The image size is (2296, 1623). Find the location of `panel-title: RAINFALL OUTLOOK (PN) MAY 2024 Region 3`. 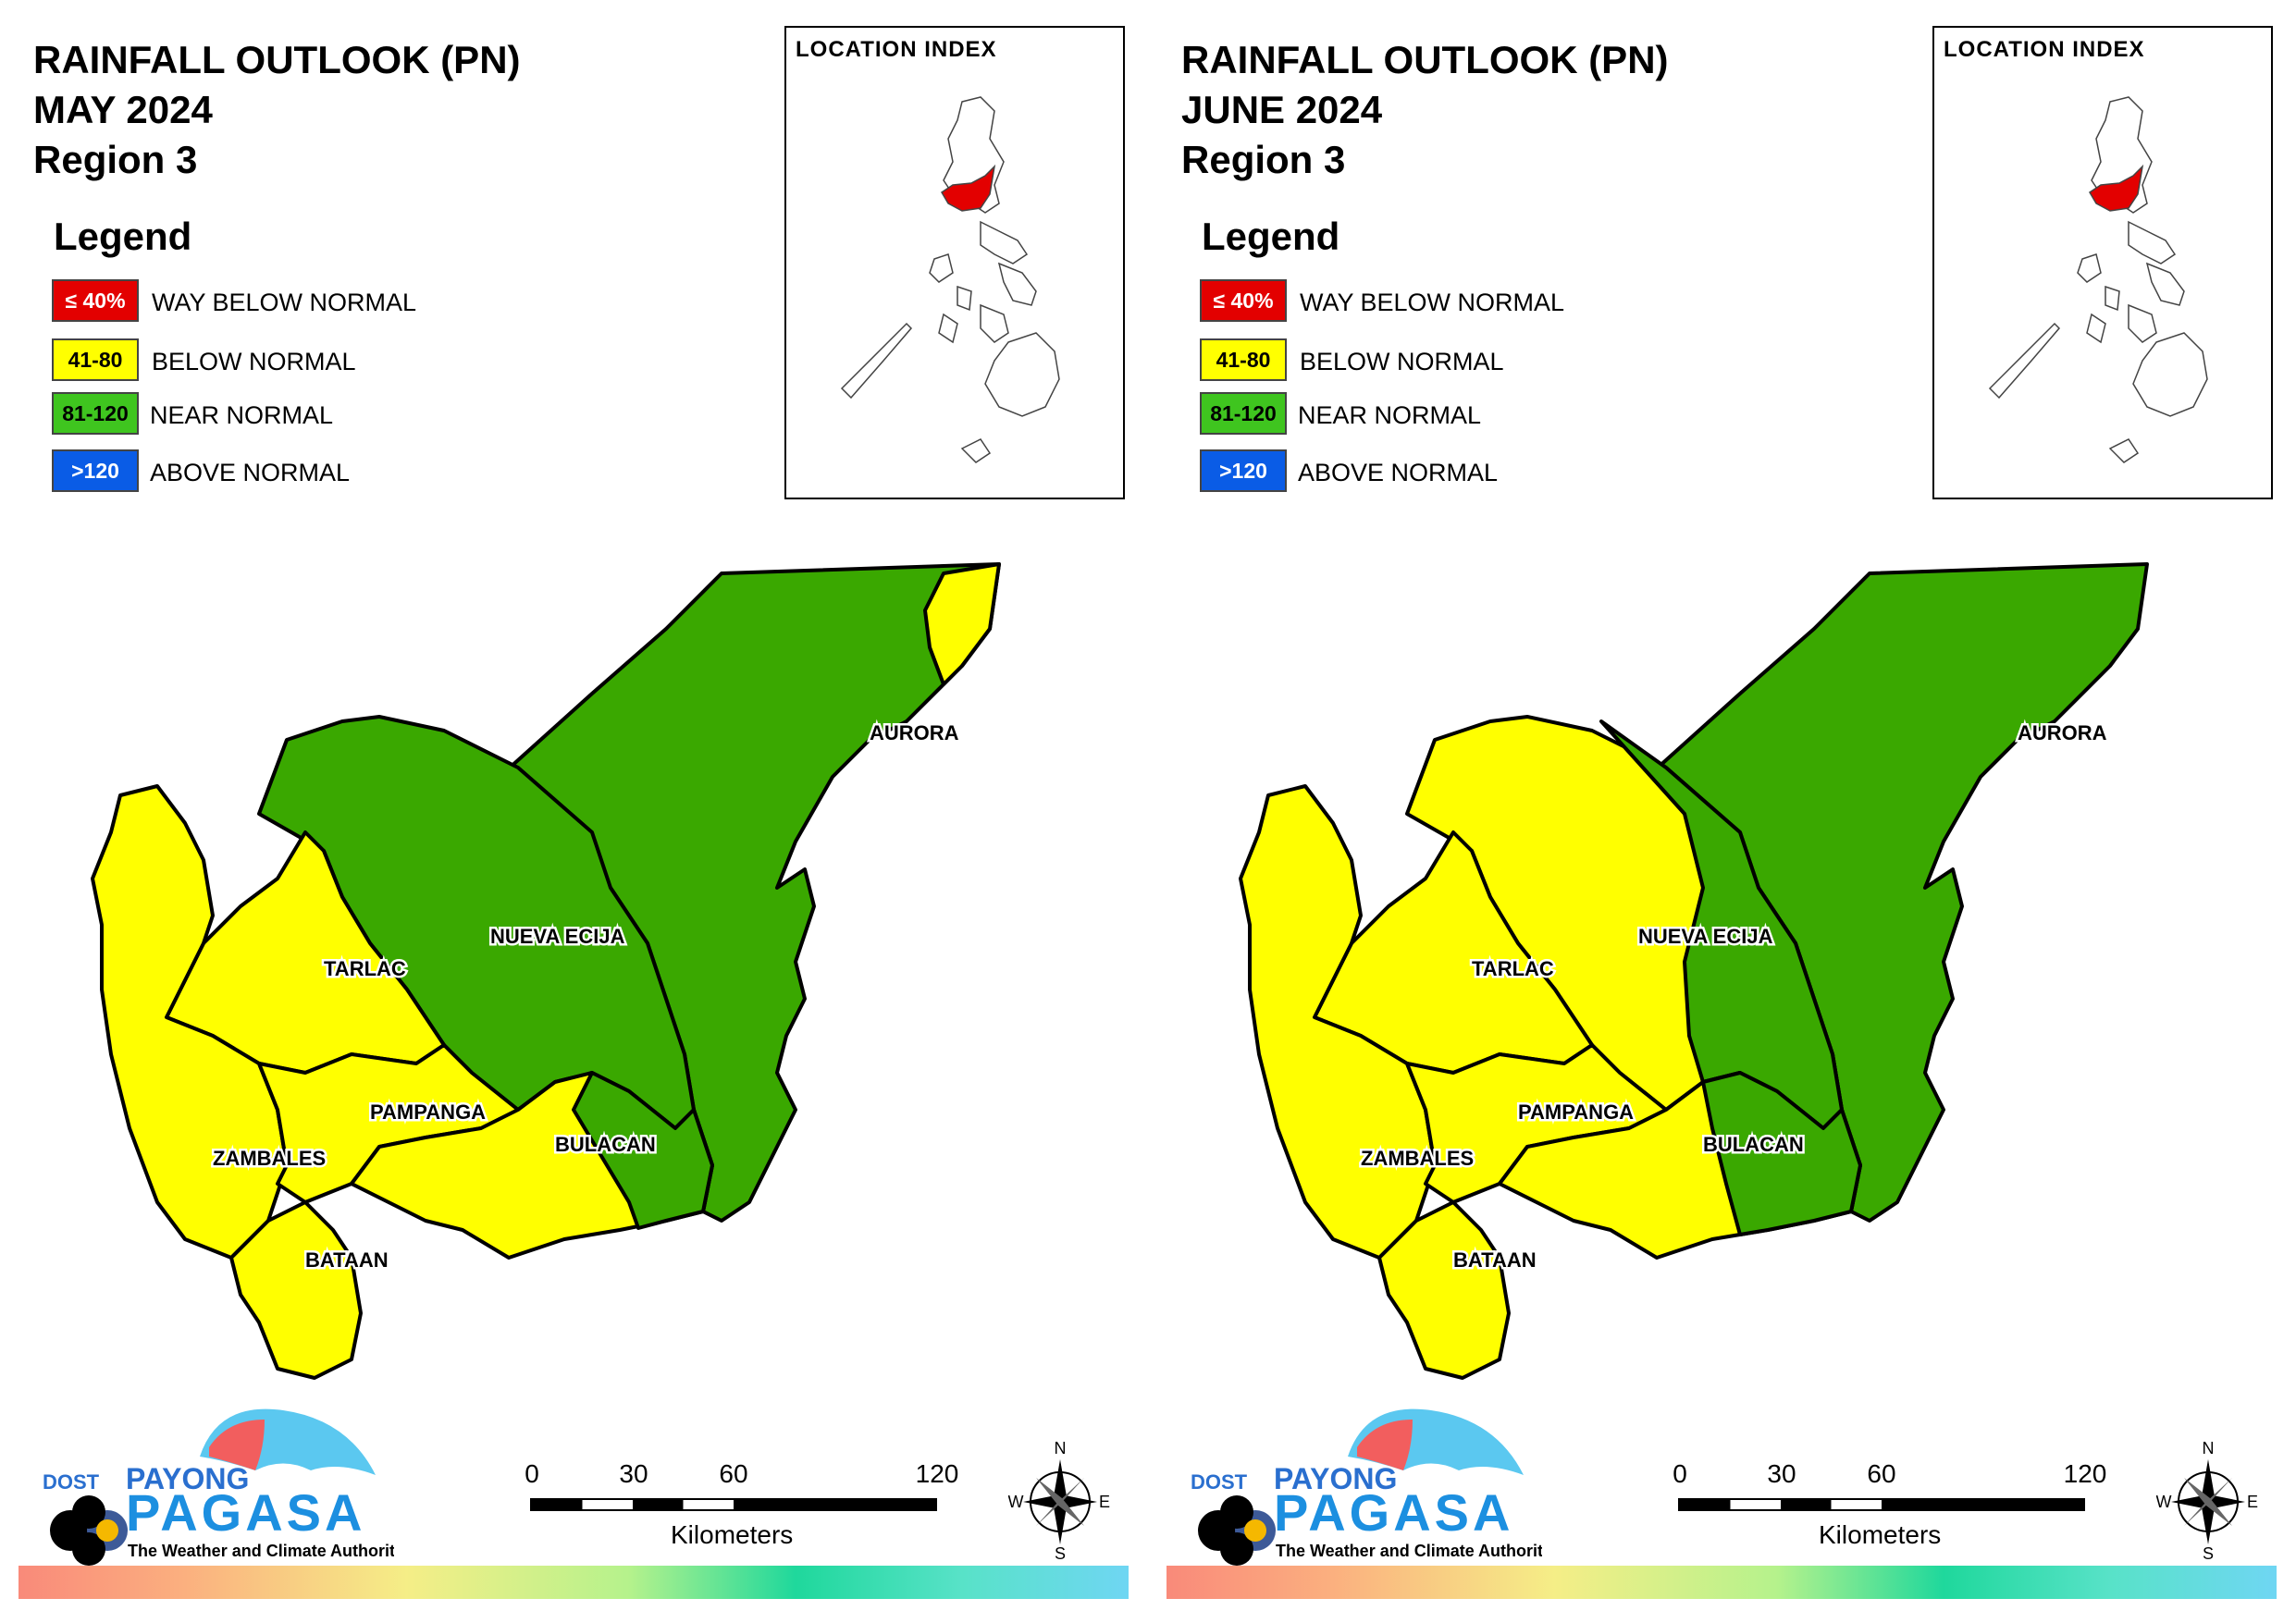

panel-title: RAINFALL OUTLOOK (PN) MAY 2024 Region 3 is located at coordinates (277, 110).